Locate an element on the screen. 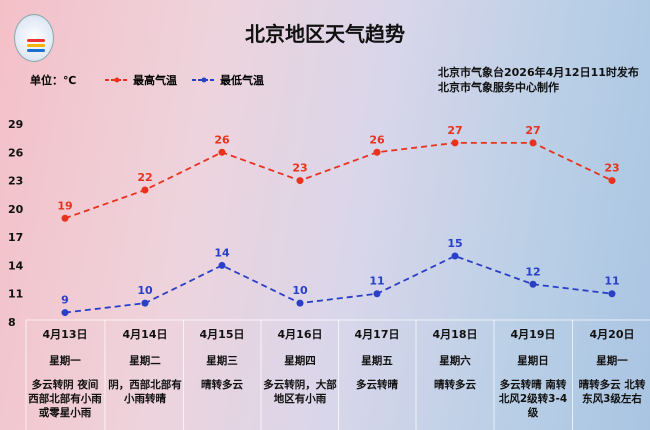  data-label: 9 is located at coordinates (65, 300).